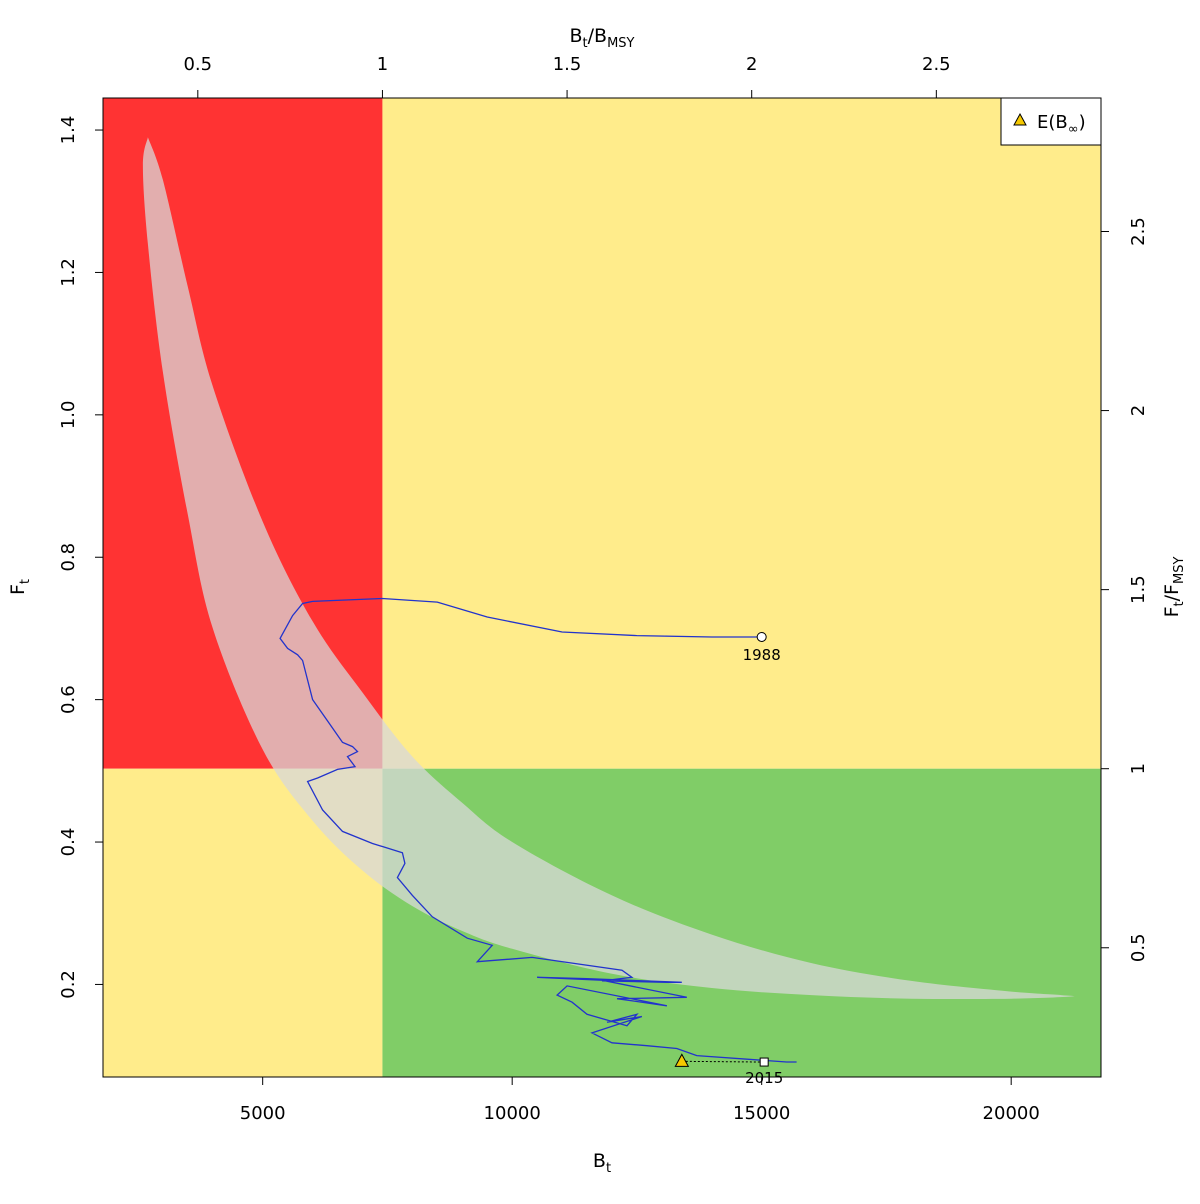  Describe the element at coordinates (68, 699) in the screenshot. I see `left-tick-label: 0.6` at that location.